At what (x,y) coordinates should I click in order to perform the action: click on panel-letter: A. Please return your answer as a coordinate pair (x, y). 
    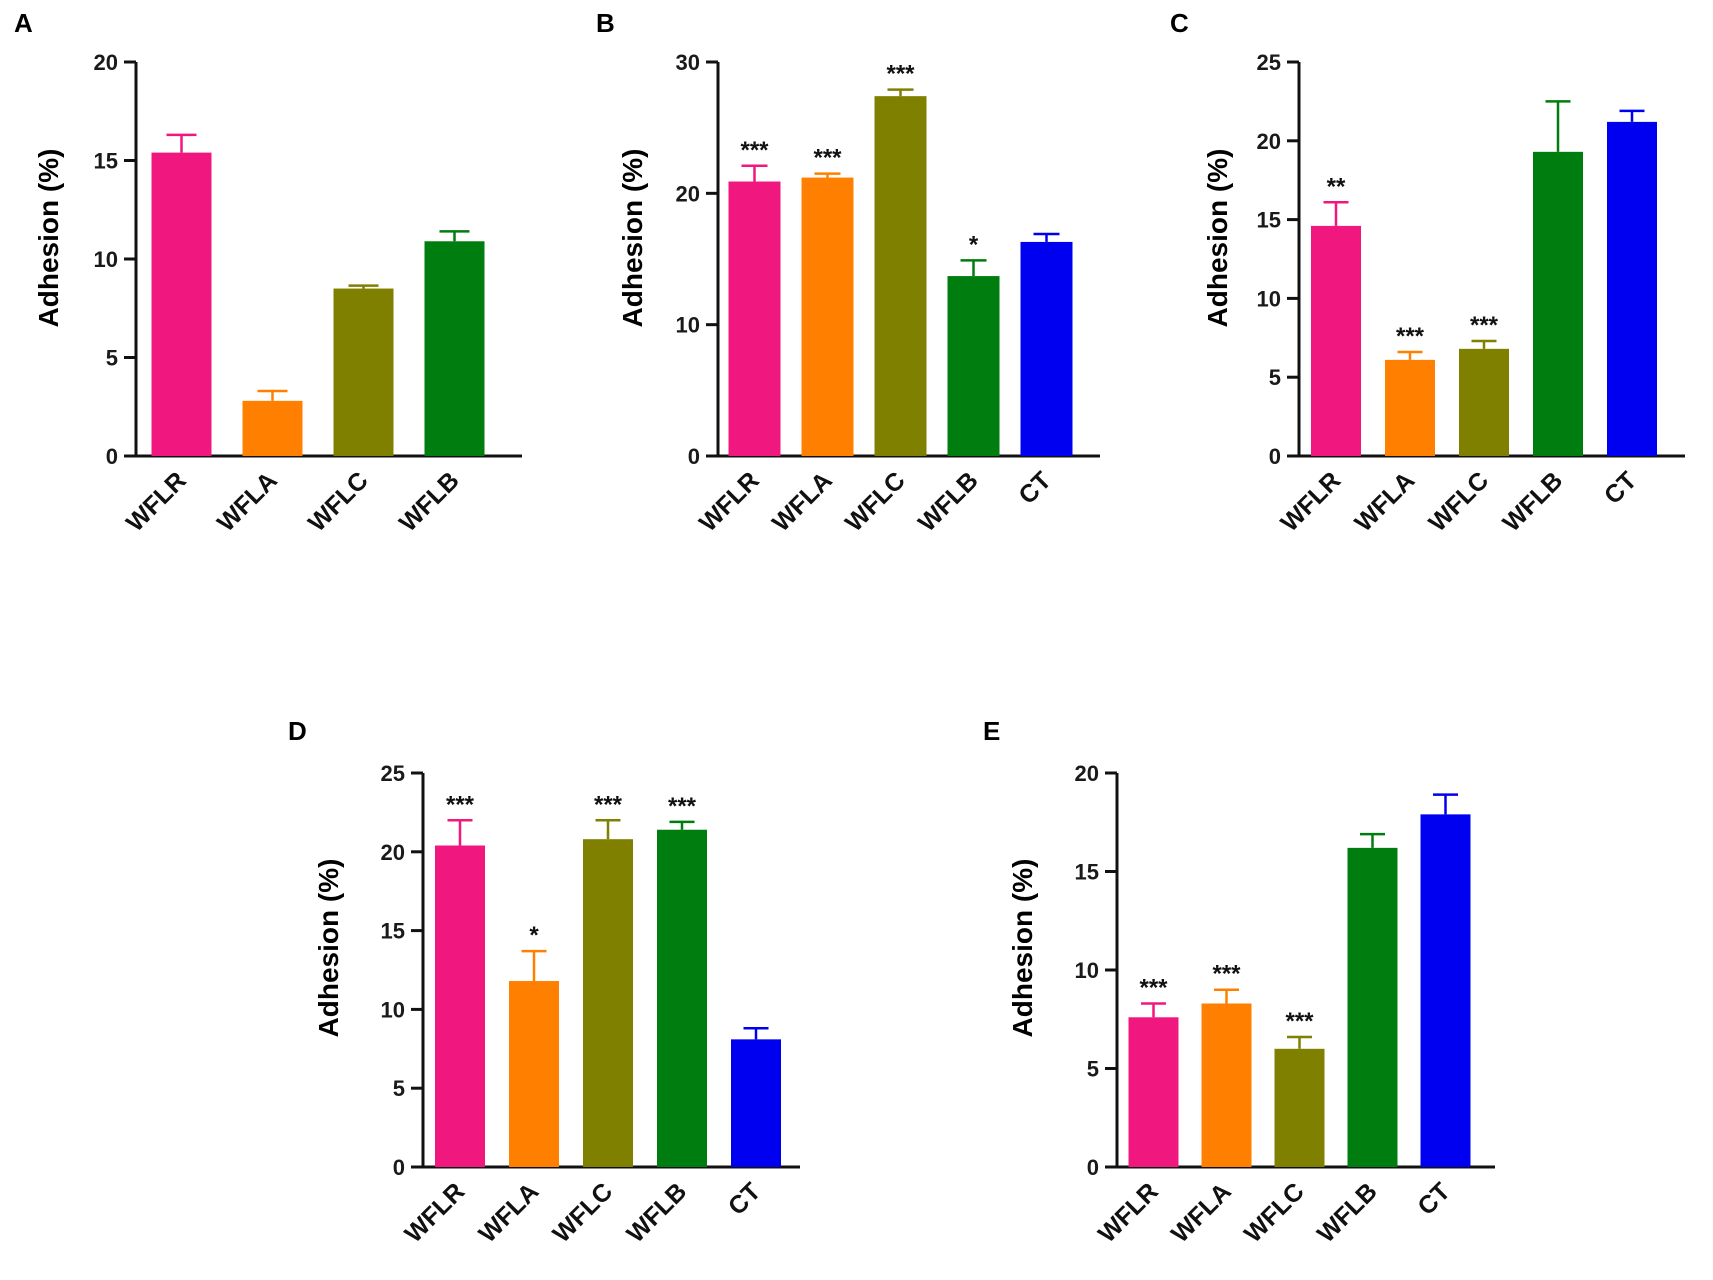
    Looking at the image, I should click on (23, 23).